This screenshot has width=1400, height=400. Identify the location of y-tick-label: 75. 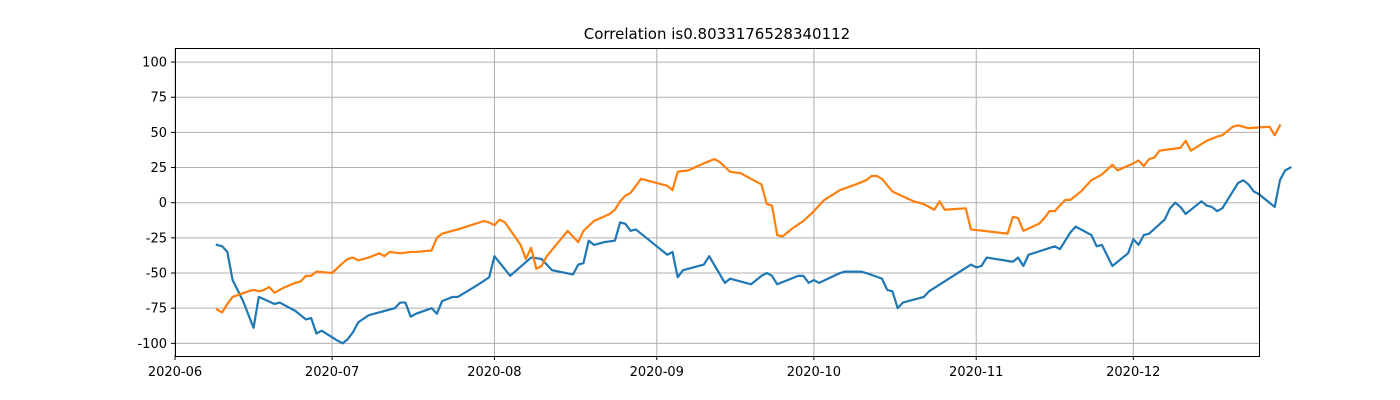
(158, 98).